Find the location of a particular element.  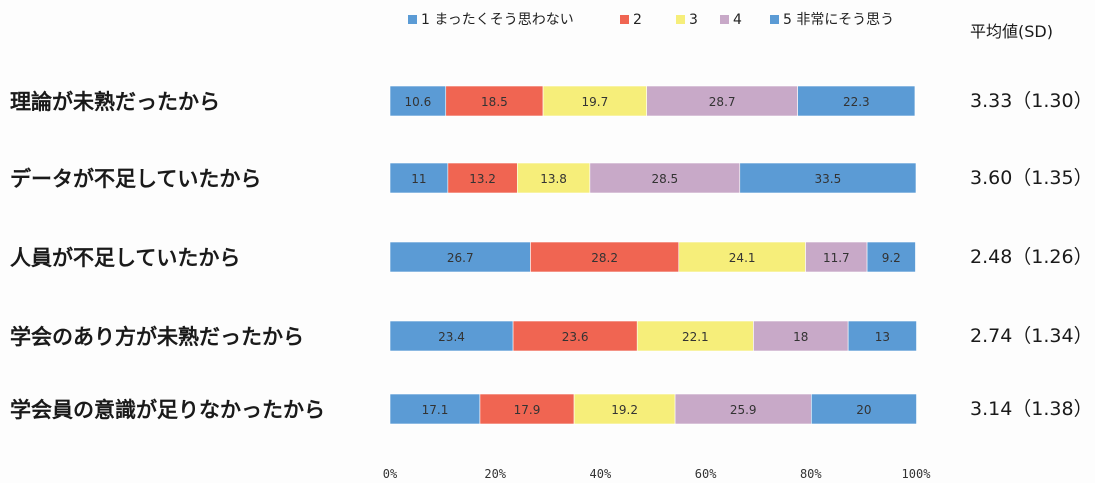

data-label-r2-s2: 13.2 is located at coordinates (482, 179).